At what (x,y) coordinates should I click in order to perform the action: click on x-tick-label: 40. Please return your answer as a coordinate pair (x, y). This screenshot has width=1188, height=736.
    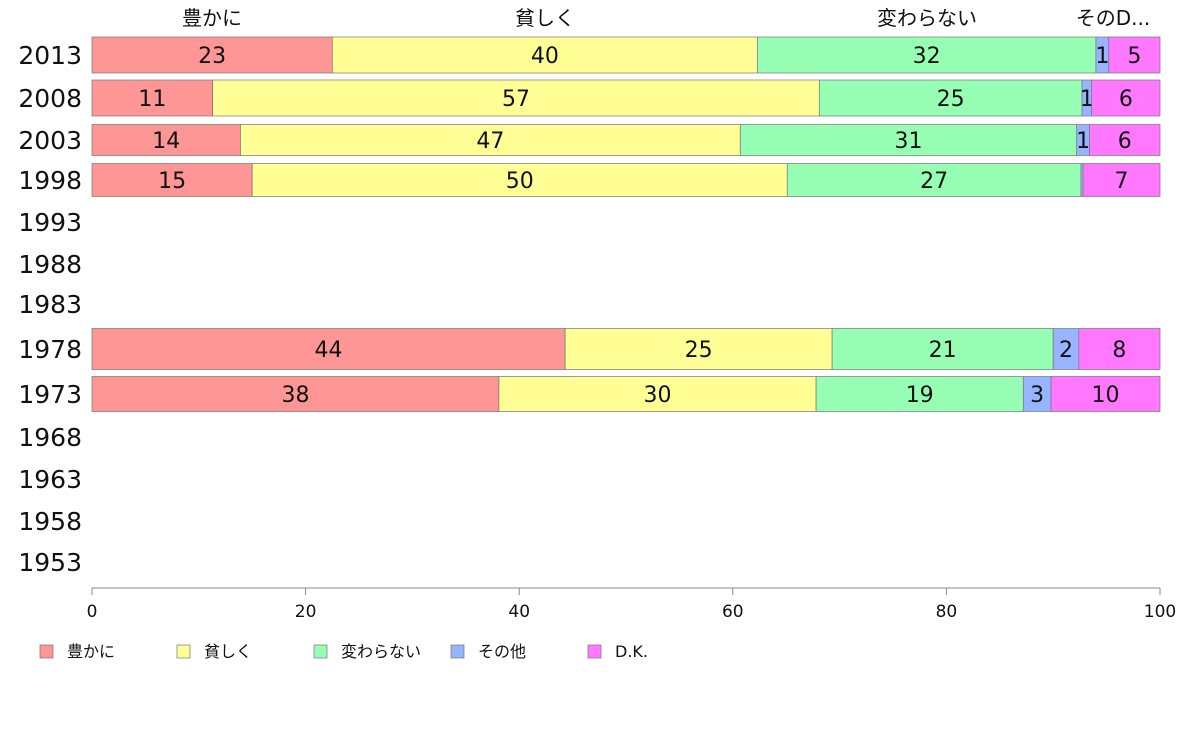
    Looking at the image, I should click on (519, 612).